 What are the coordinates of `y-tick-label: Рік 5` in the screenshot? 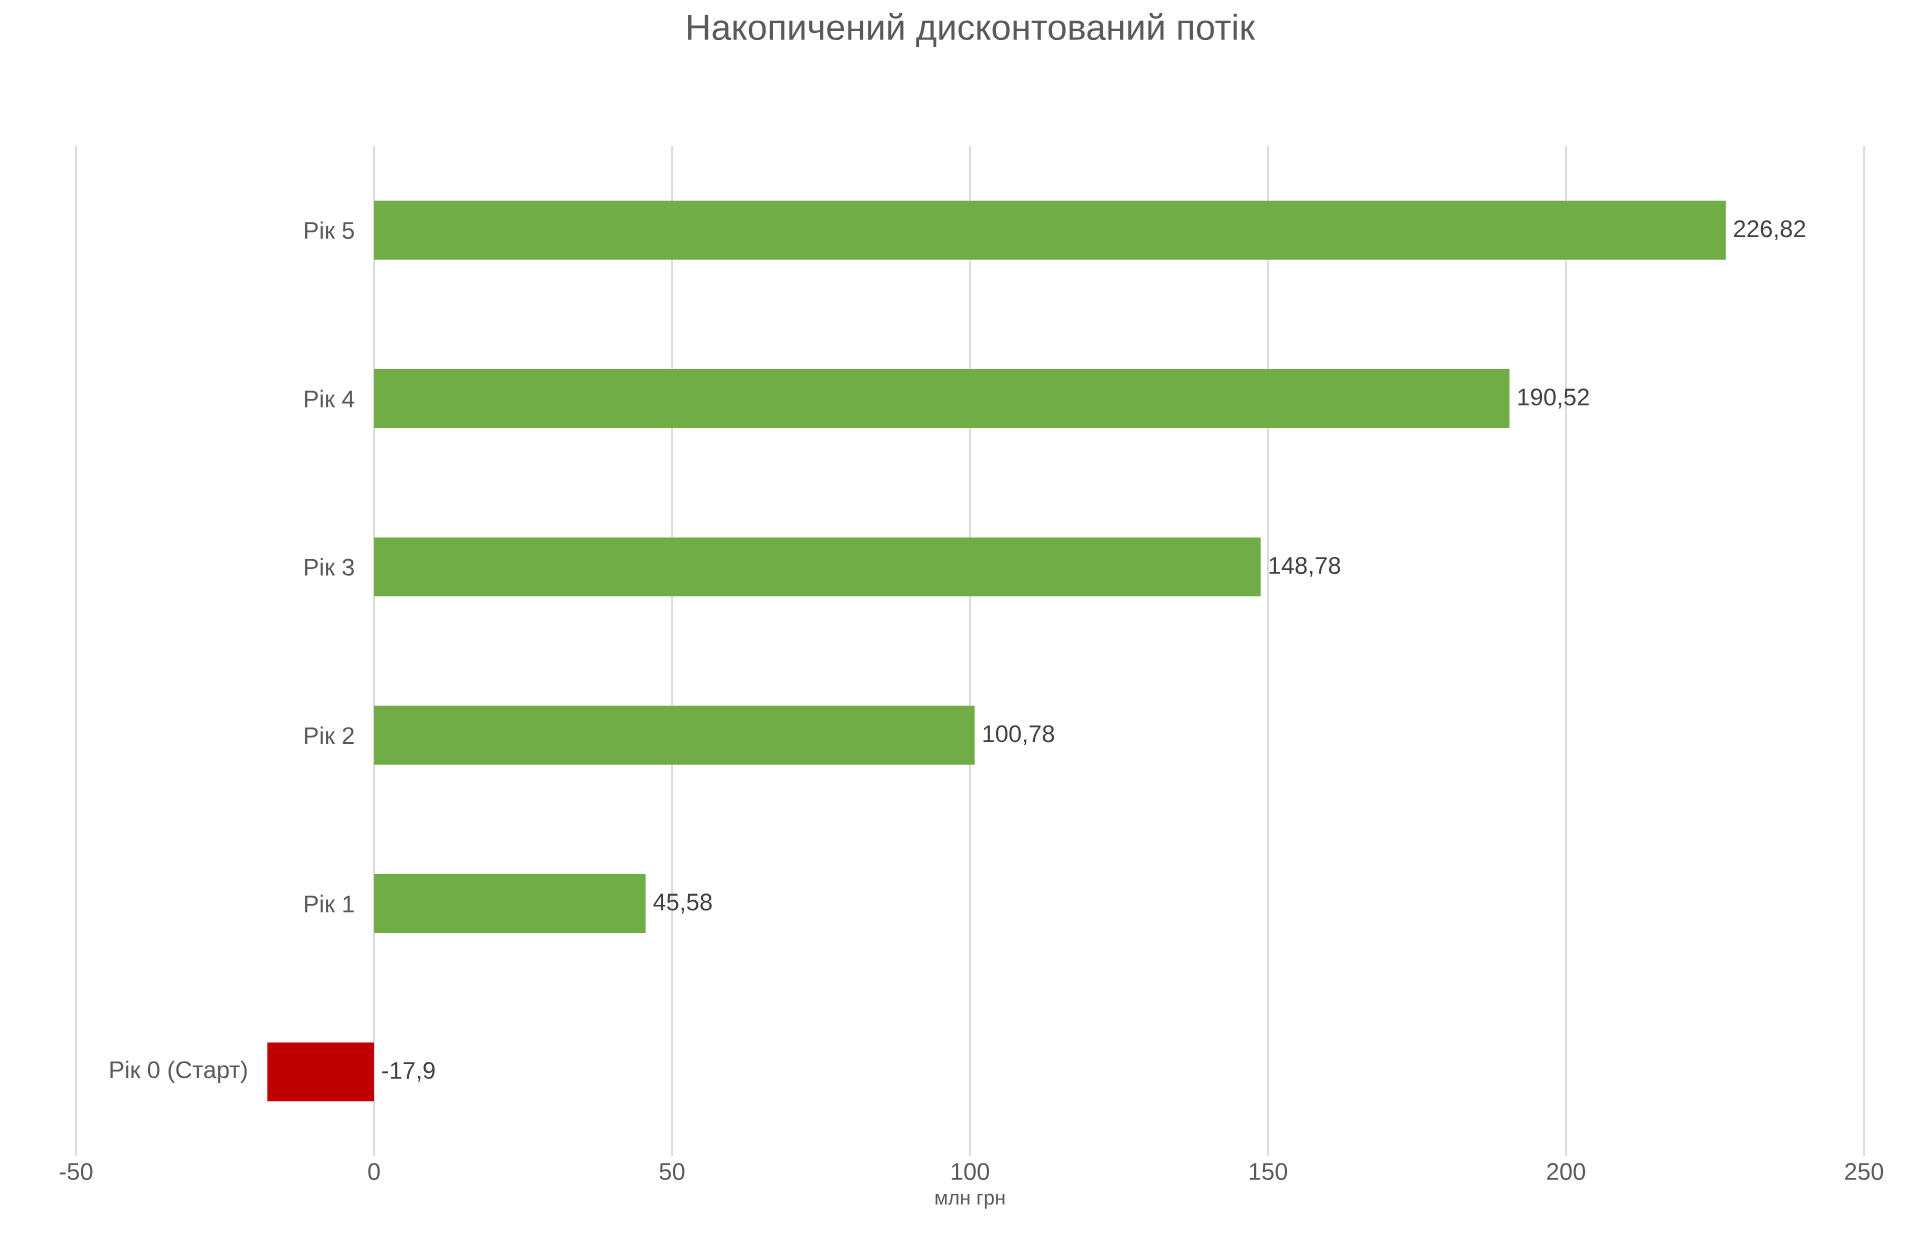 It's located at (329, 230).